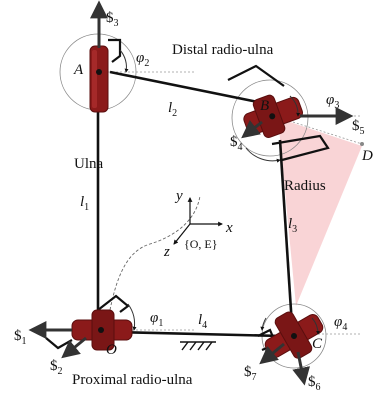 This screenshot has height=394, width=374. I want to click on screw-7-arrow, so click(272, 353).